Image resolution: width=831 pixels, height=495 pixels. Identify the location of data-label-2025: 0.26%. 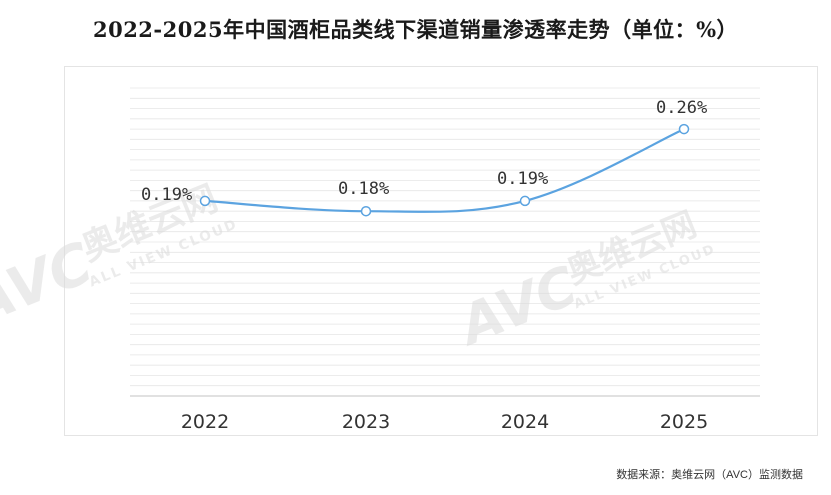
(681, 108).